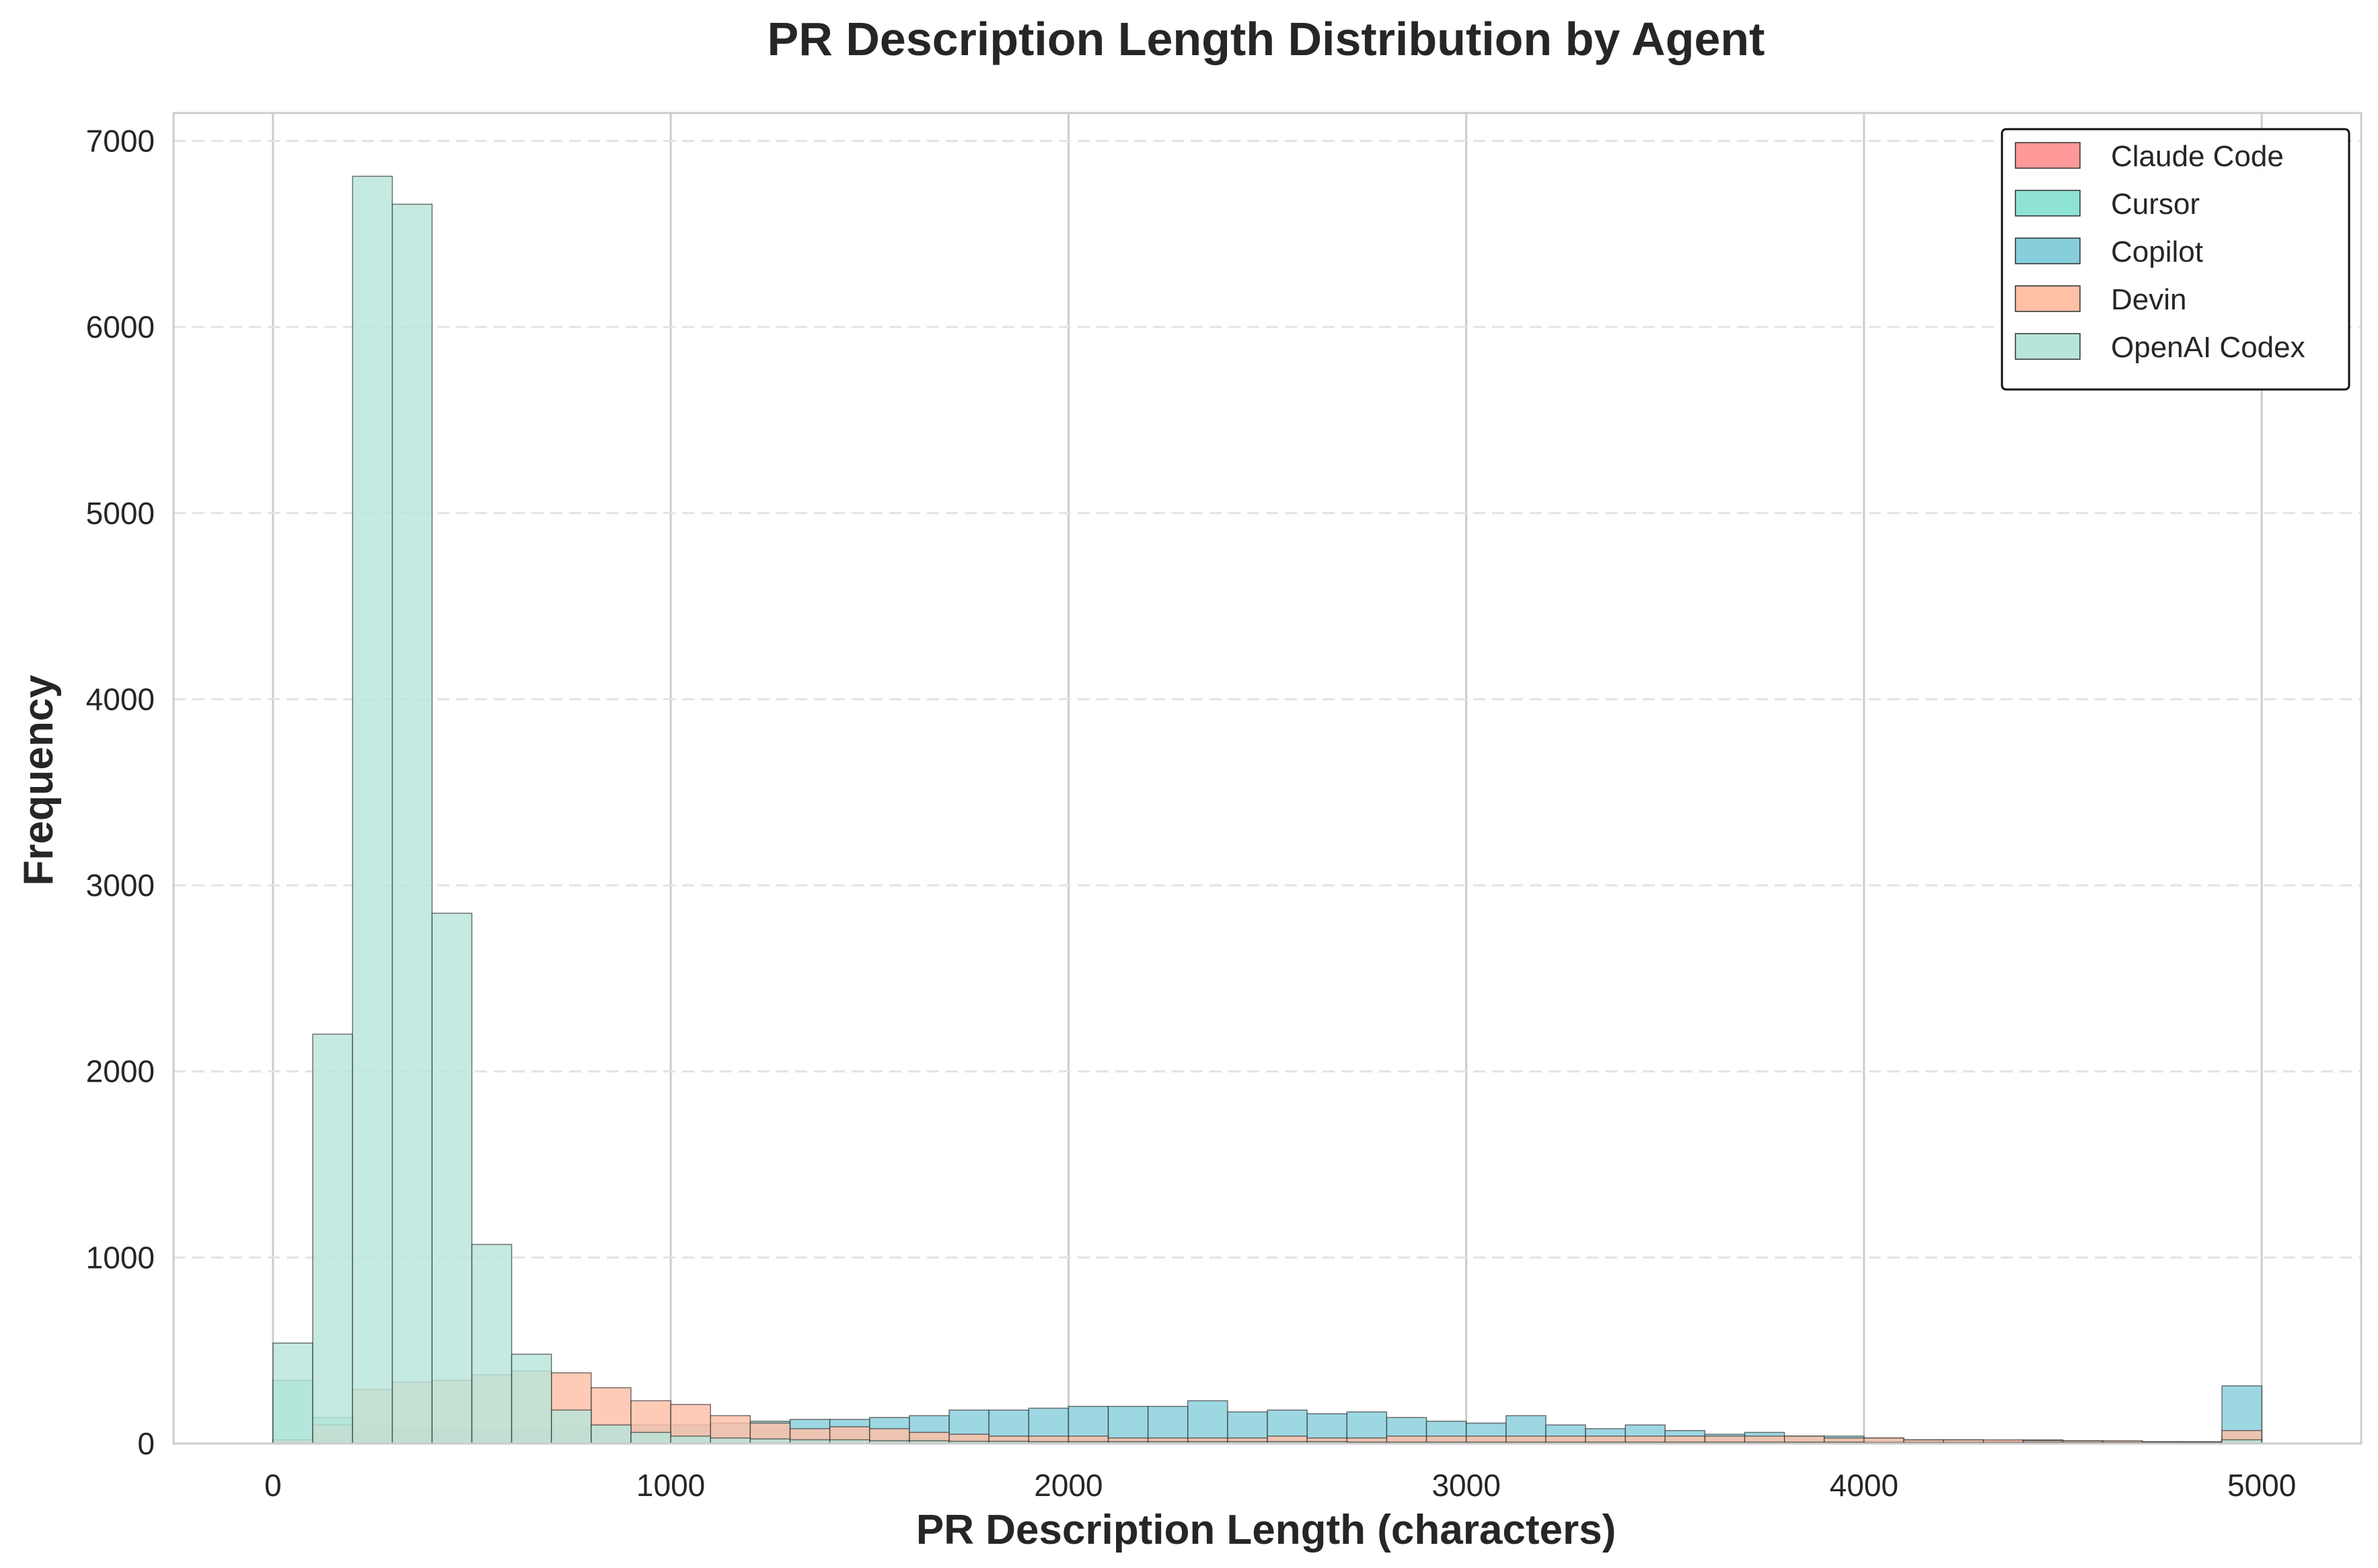 The width and height of the screenshot is (2378, 1568). Describe the element at coordinates (1864, 1486) in the screenshot. I see `x-tick-label: 4000` at that location.